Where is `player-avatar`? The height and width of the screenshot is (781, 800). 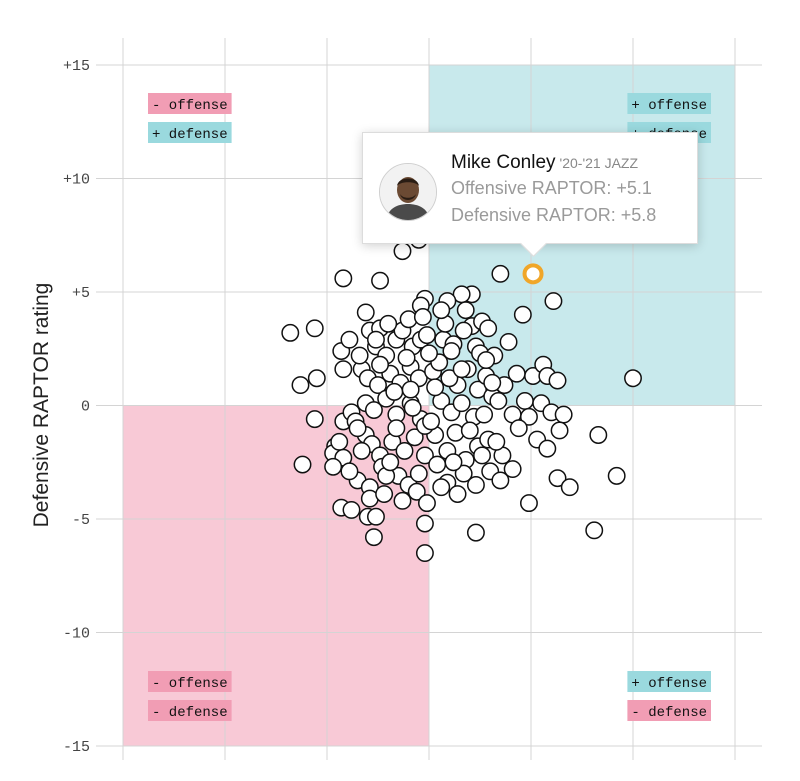 player-avatar is located at coordinates (408, 192).